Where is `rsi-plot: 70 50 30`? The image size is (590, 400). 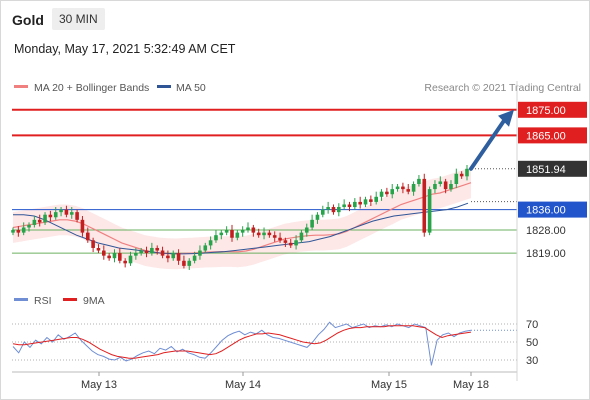 rsi-plot: 70 50 30 is located at coordinates (275, 343).